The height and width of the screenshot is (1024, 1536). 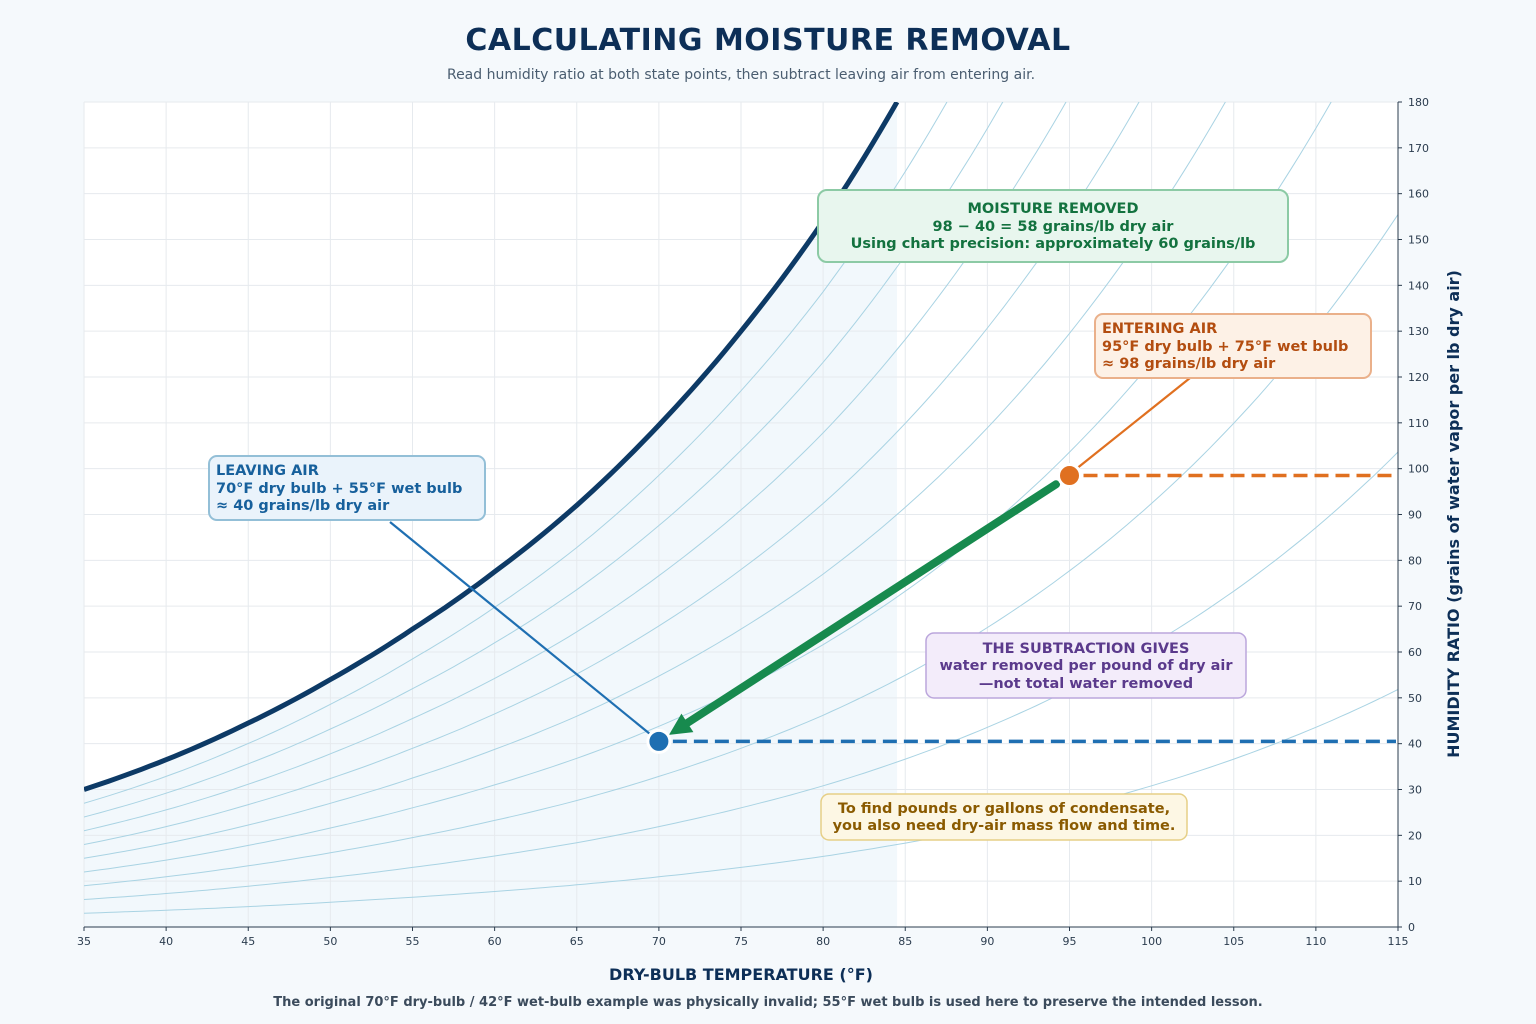 I want to click on x-axis-label: DRY-BULB TEMPERATURE (°F), so click(x=741, y=974).